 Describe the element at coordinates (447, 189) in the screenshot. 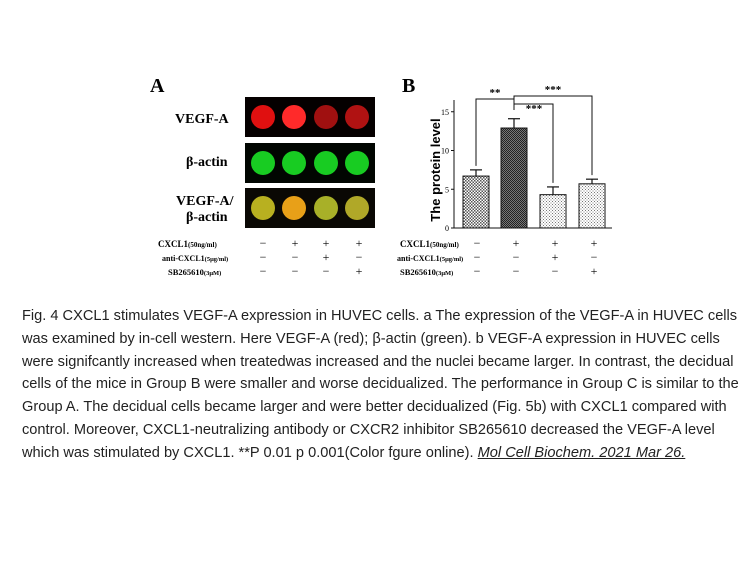

I see `y-tick-label: 5` at that location.